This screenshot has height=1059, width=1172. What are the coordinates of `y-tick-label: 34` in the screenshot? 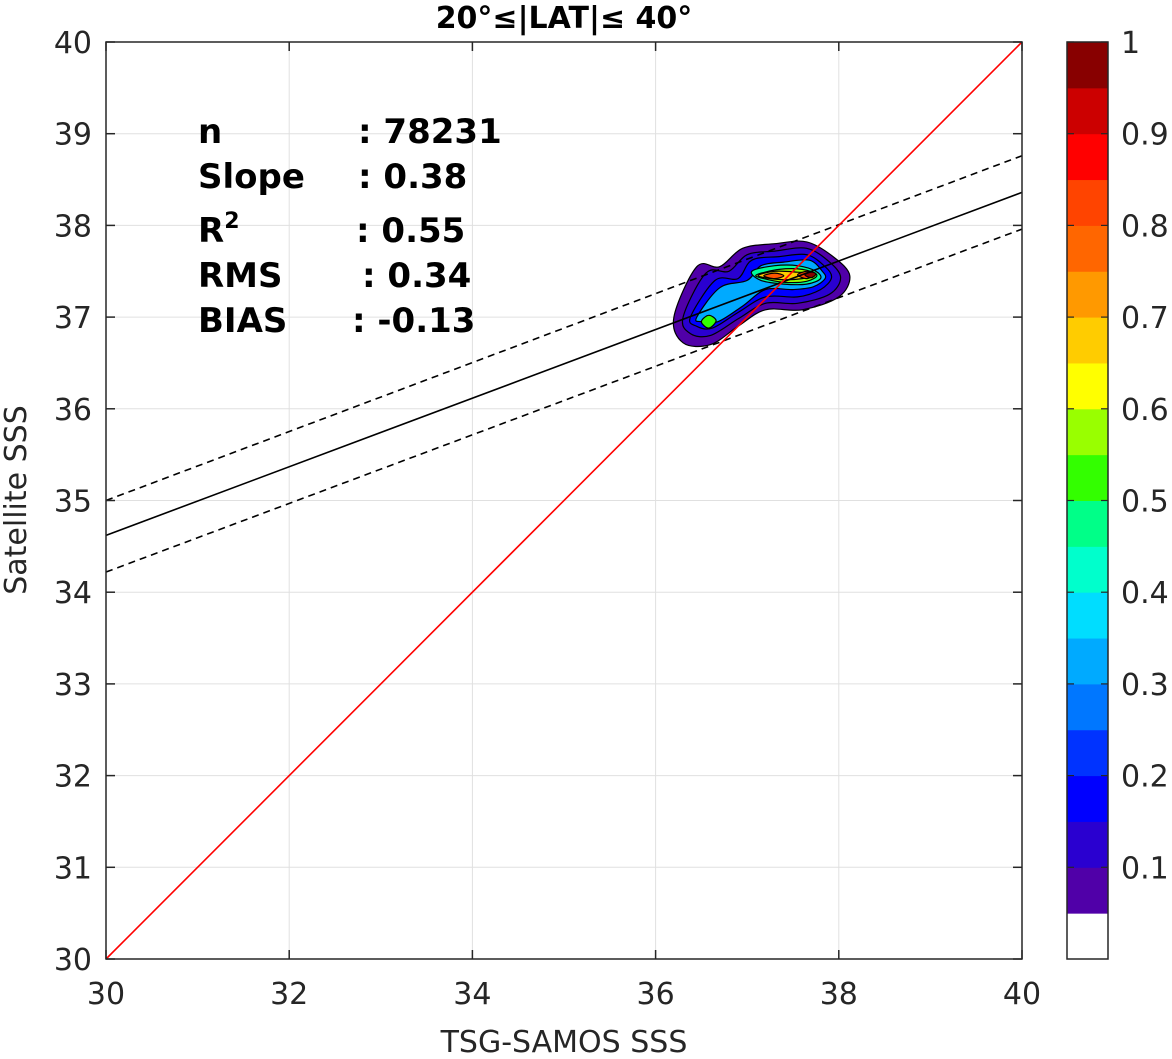 It's located at (73, 593).